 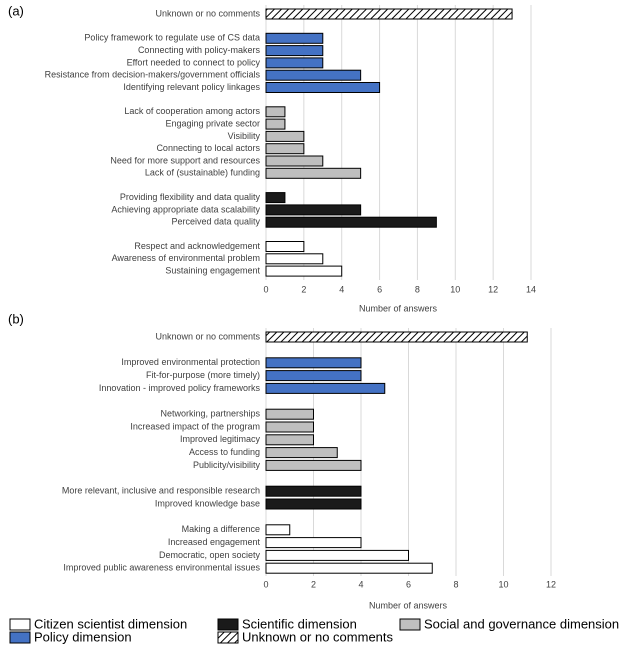 What do you see at coordinates (220, 439) in the screenshot?
I see `category-label: Improved legitimacy` at bounding box center [220, 439].